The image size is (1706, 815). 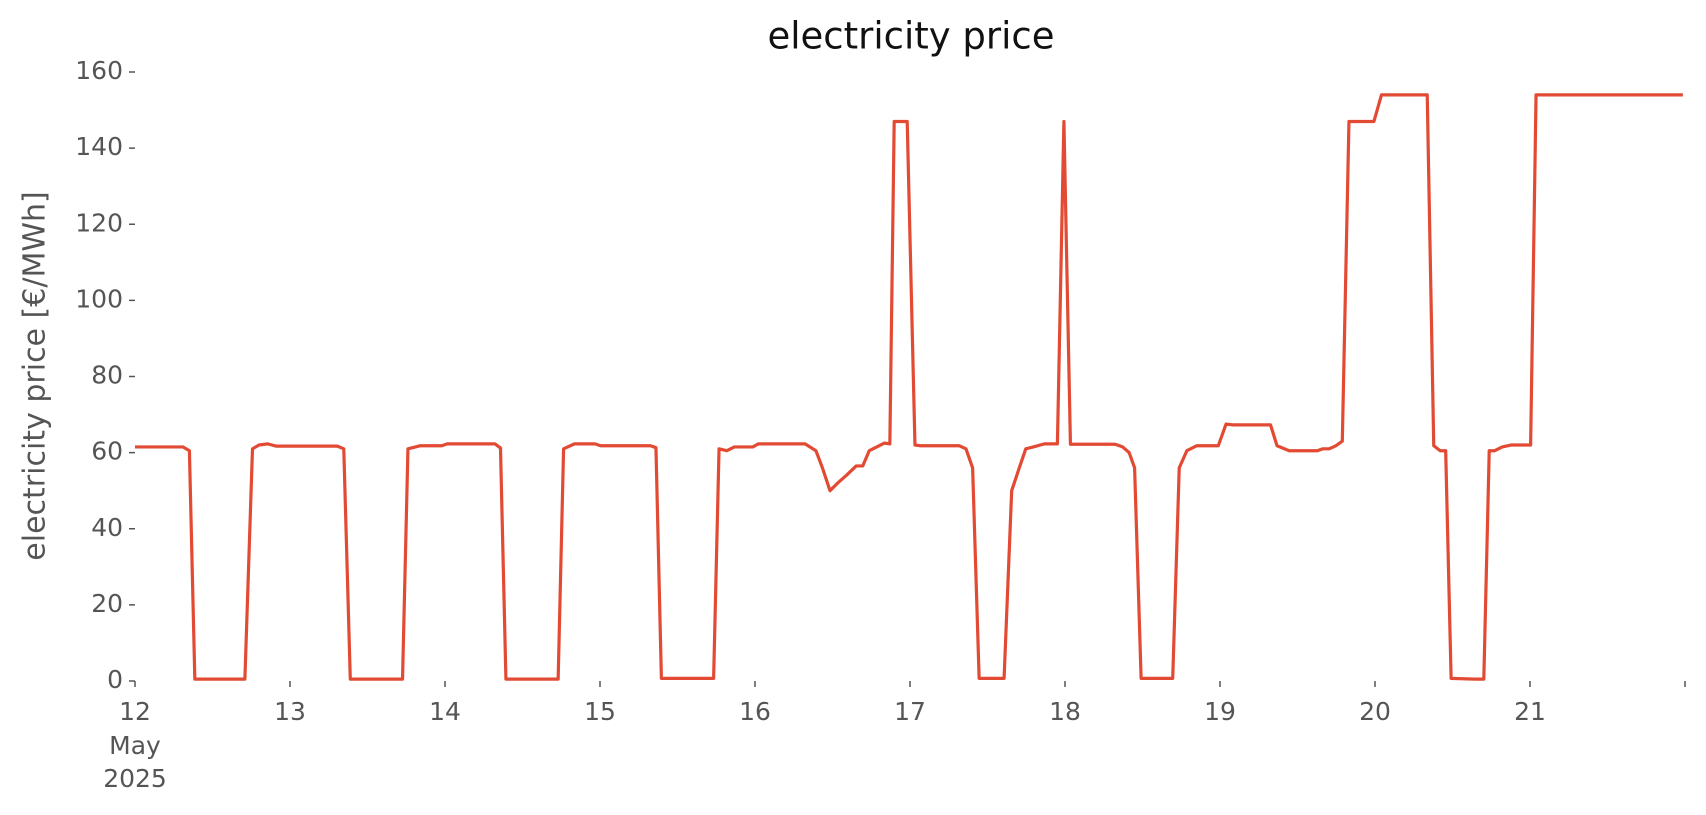 What do you see at coordinates (107, 527) in the screenshot?
I see `y-tick-label: 40` at bounding box center [107, 527].